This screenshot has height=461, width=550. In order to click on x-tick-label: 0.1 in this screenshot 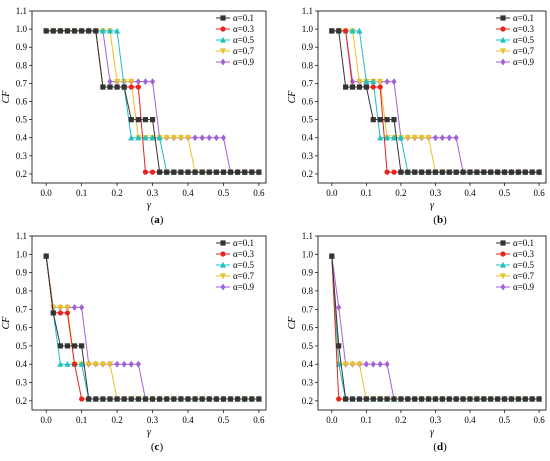, I will do `click(366, 193)`.